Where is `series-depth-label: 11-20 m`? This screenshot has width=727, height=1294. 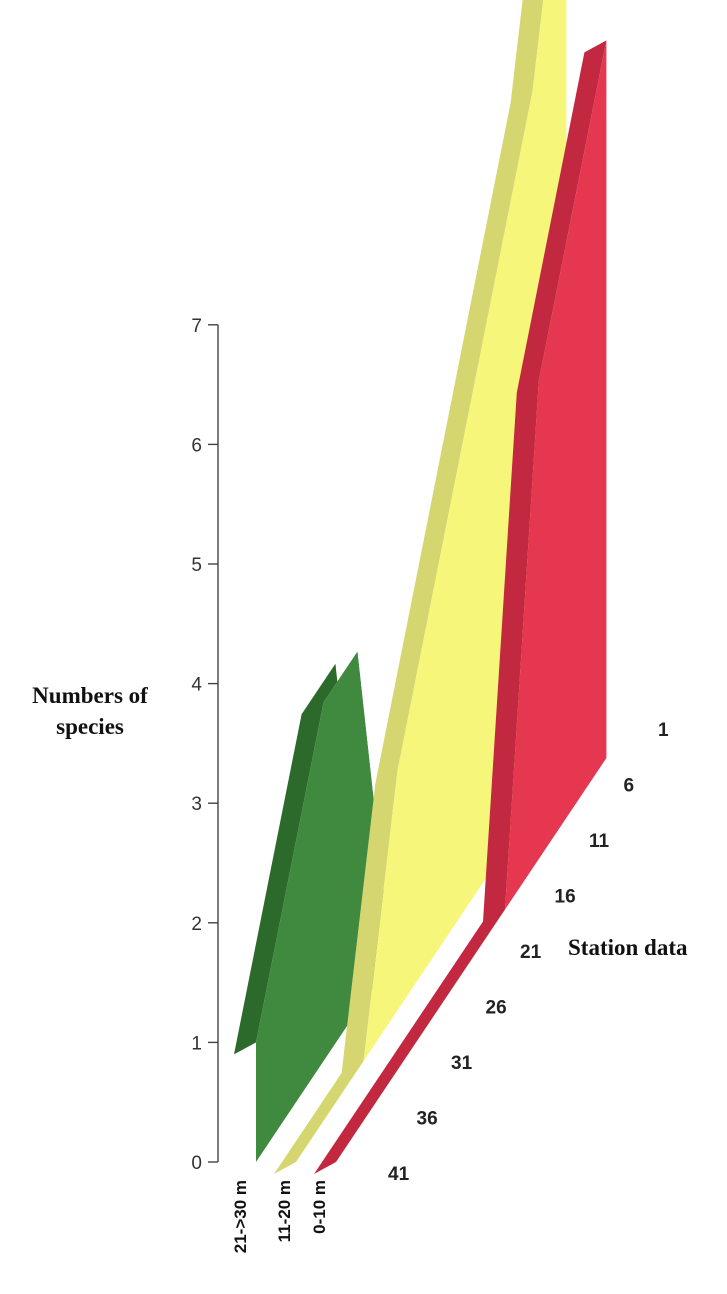
series-depth-label: 11-20 m is located at coordinates (284, 1211).